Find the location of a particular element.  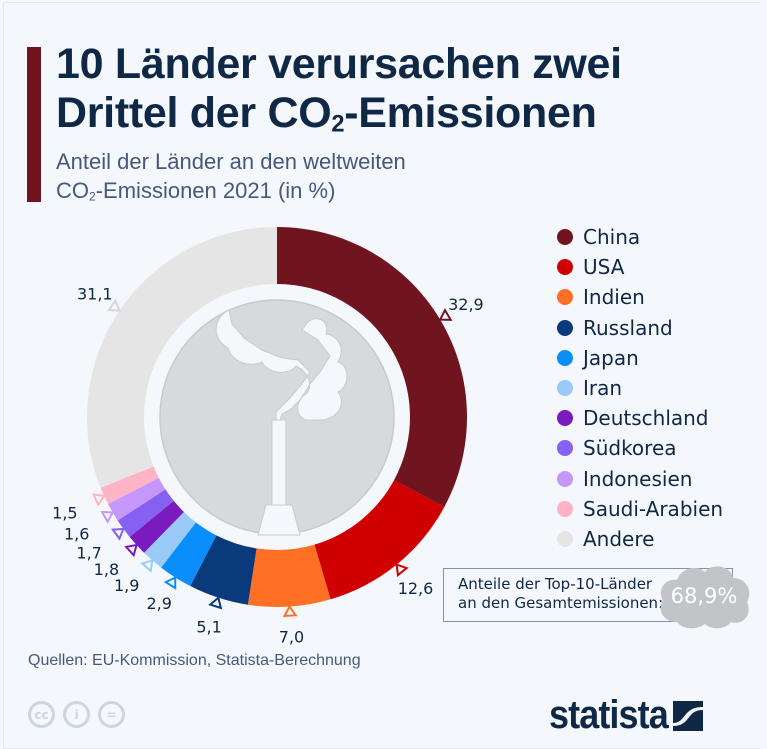

cc-icon: cc is located at coordinates (41, 714).